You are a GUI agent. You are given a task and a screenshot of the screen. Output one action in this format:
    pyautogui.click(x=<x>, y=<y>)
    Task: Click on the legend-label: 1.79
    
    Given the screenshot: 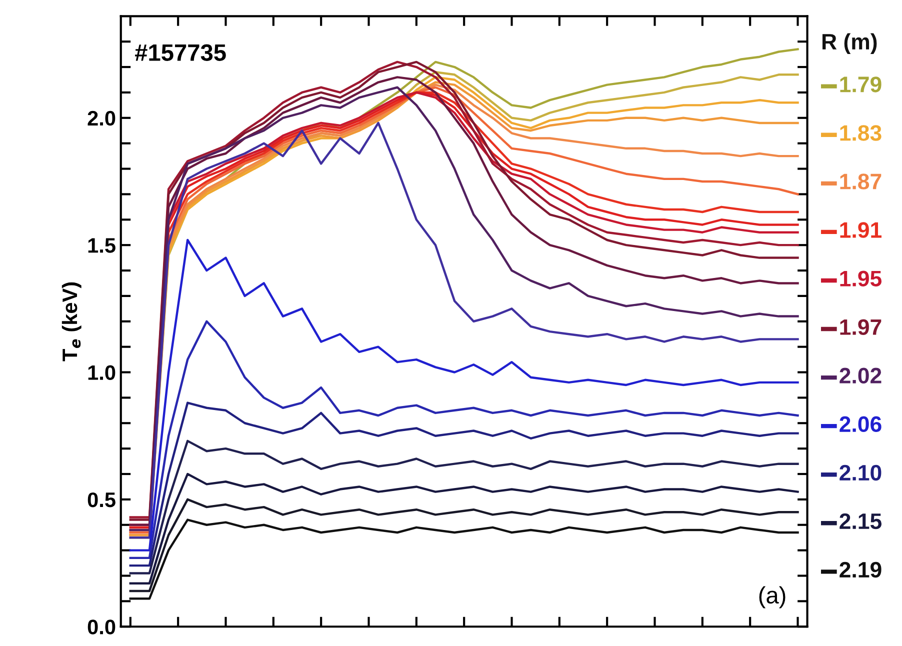 What is the action you would take?
    pyautogui.click(x=861, y=84)
    